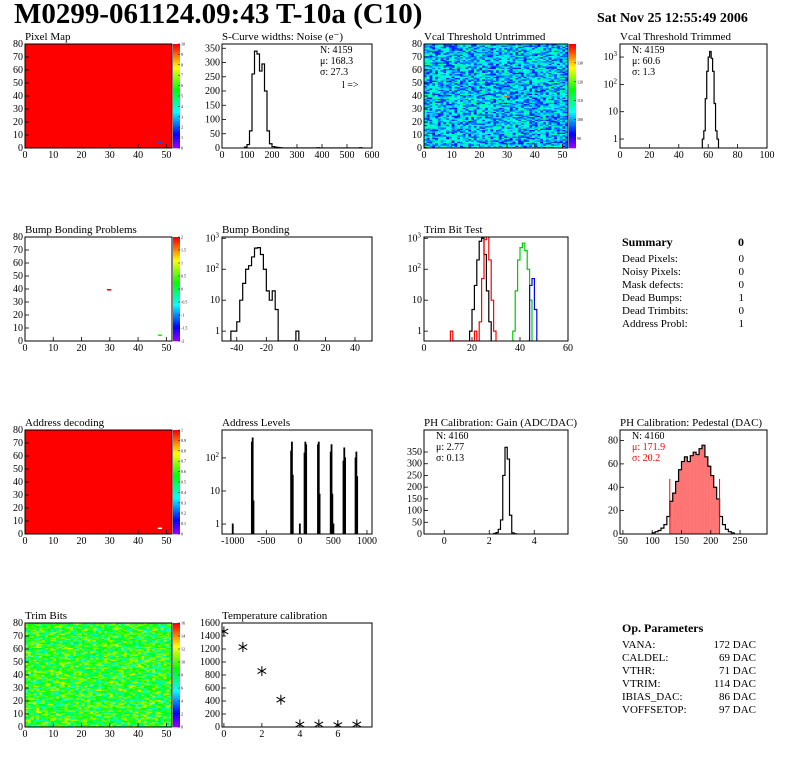 This screenshot has height=772, width=796. Describe the element at coordinates (500, 423) in the screenshot. I see `panel-title: PH Calibration: Gain (ADC/DAC)` at that location.